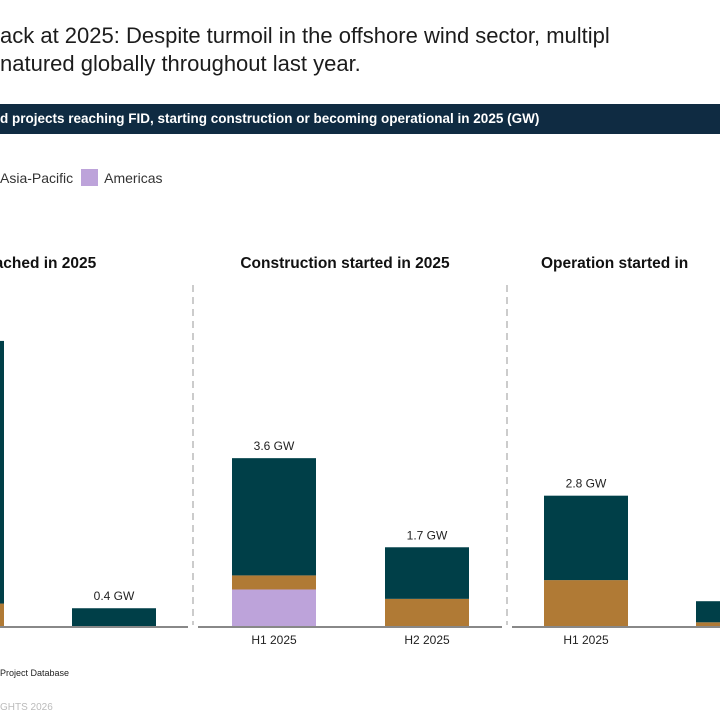 This screenshot has height=720, width=720. What do you see at coordinates (274, 446) in the screenshot?
I see `data-label: 3.6 GW` at bounding box center [274, 446].